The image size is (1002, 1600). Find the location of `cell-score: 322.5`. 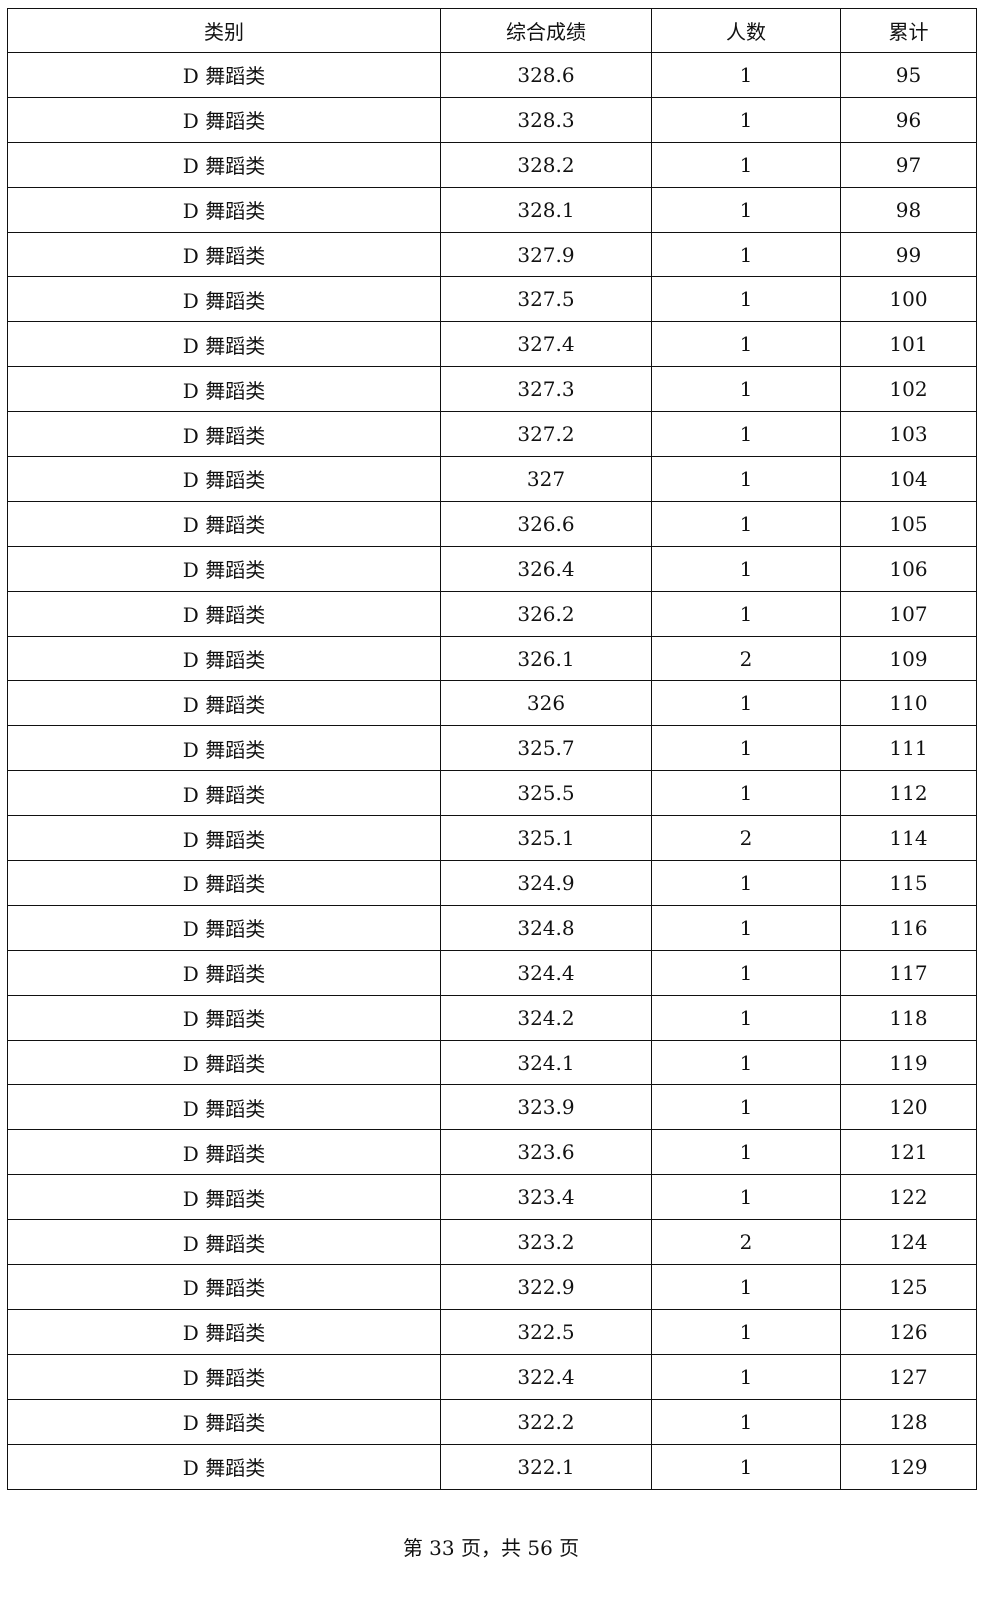

cell-score: 322.5 is located at coordinates (546, 1331).